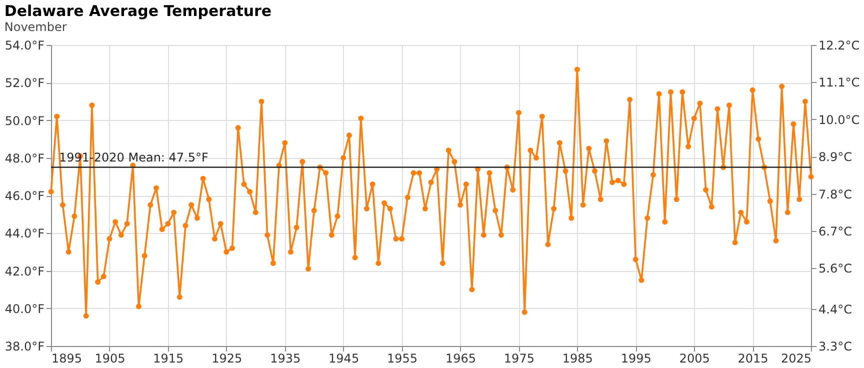  I want to click on chart-subtitle: November, so click(35, 27).